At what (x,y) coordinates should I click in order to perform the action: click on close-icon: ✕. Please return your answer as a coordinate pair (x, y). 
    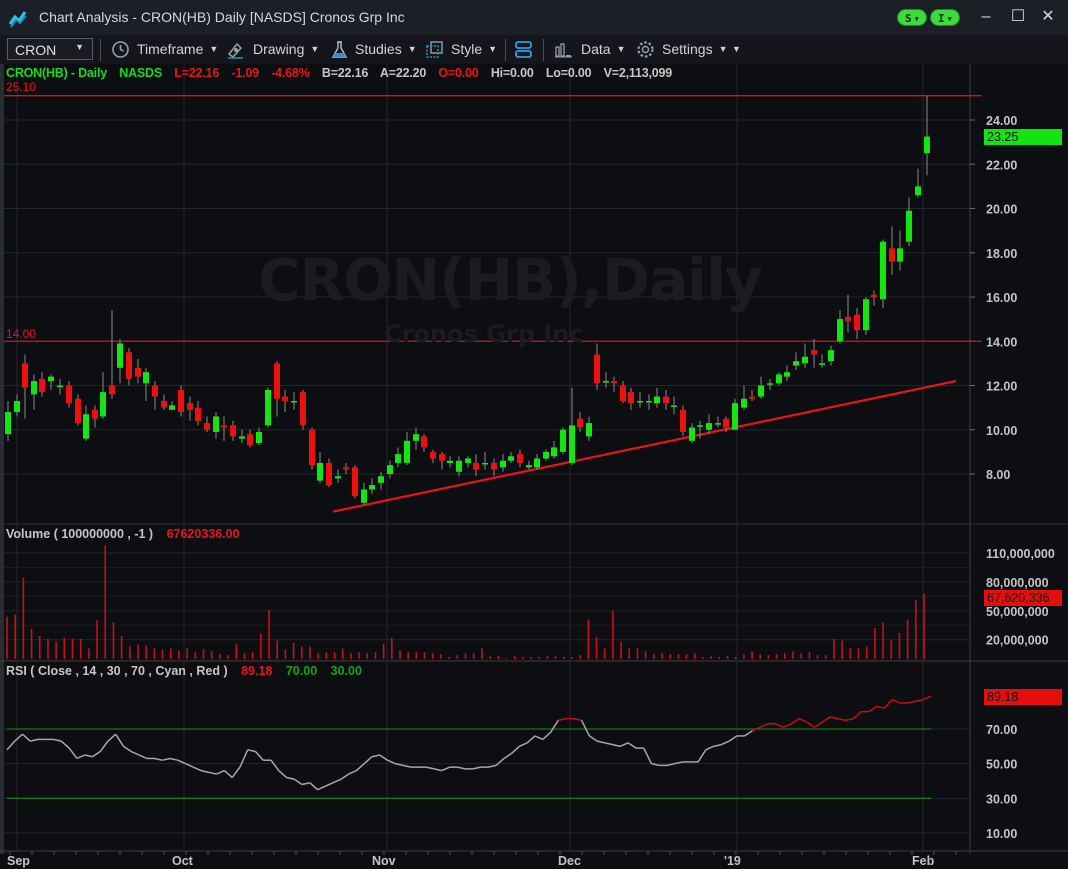
    Looking at the image, I should click on (1048, 16).